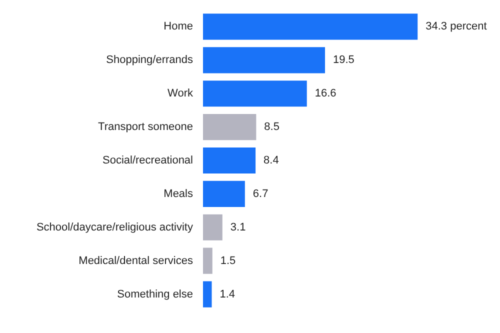 This screenshot has height=333, width=500. I want to click on data-label: 6.7, so click(260, 194).